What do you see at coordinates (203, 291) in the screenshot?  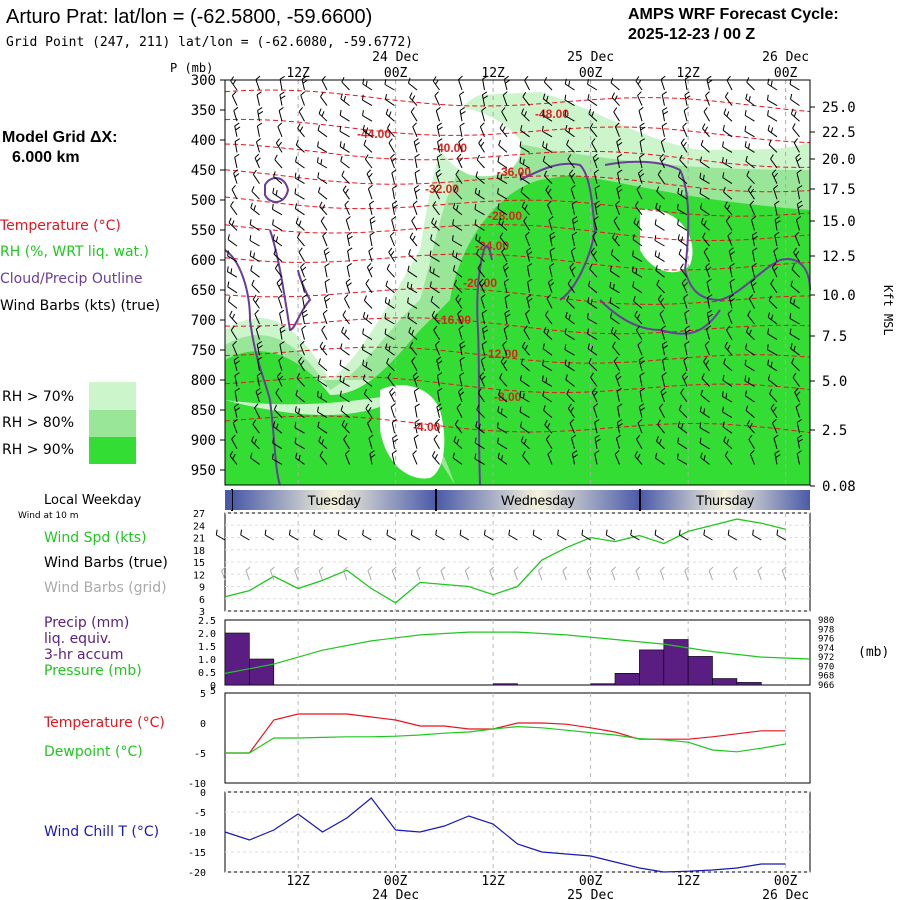 I see `pressure-tick-label-650: 650` at bounding box center [203, 291].